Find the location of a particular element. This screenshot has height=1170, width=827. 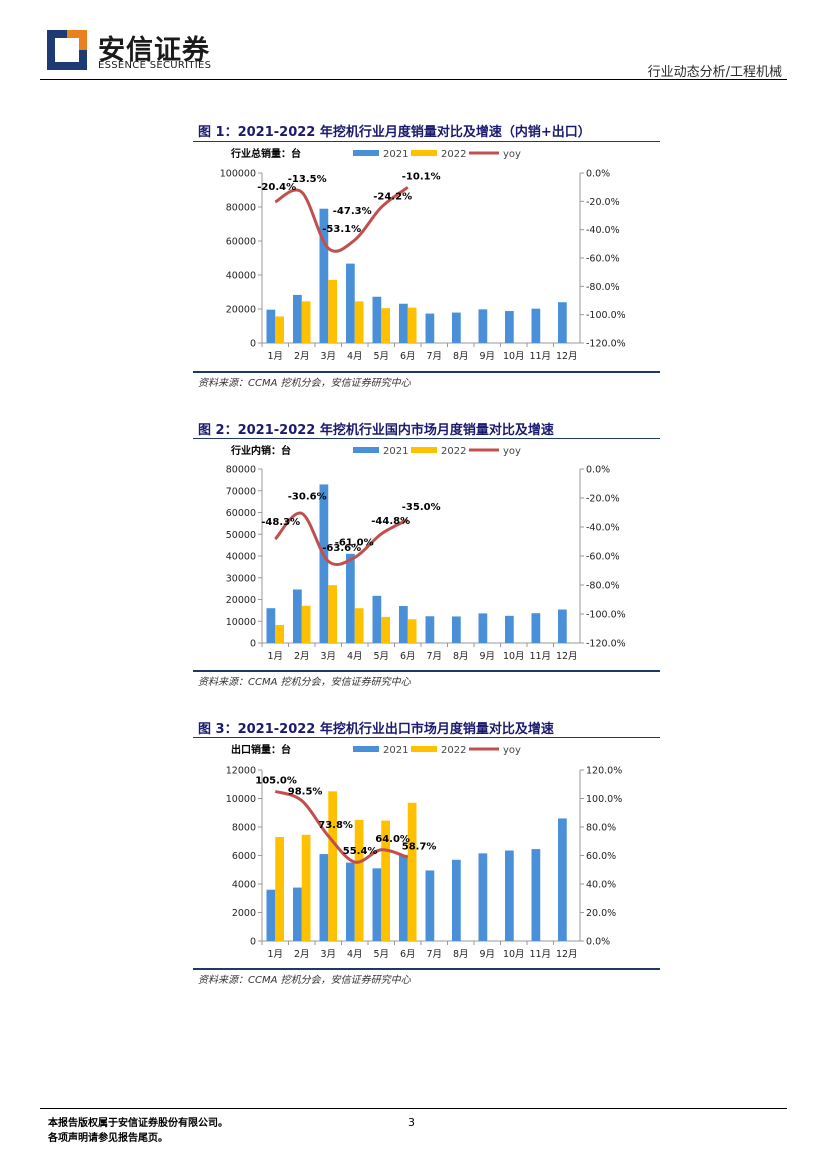

x-tick-label: 7月 is located at coordinates (434, 656).